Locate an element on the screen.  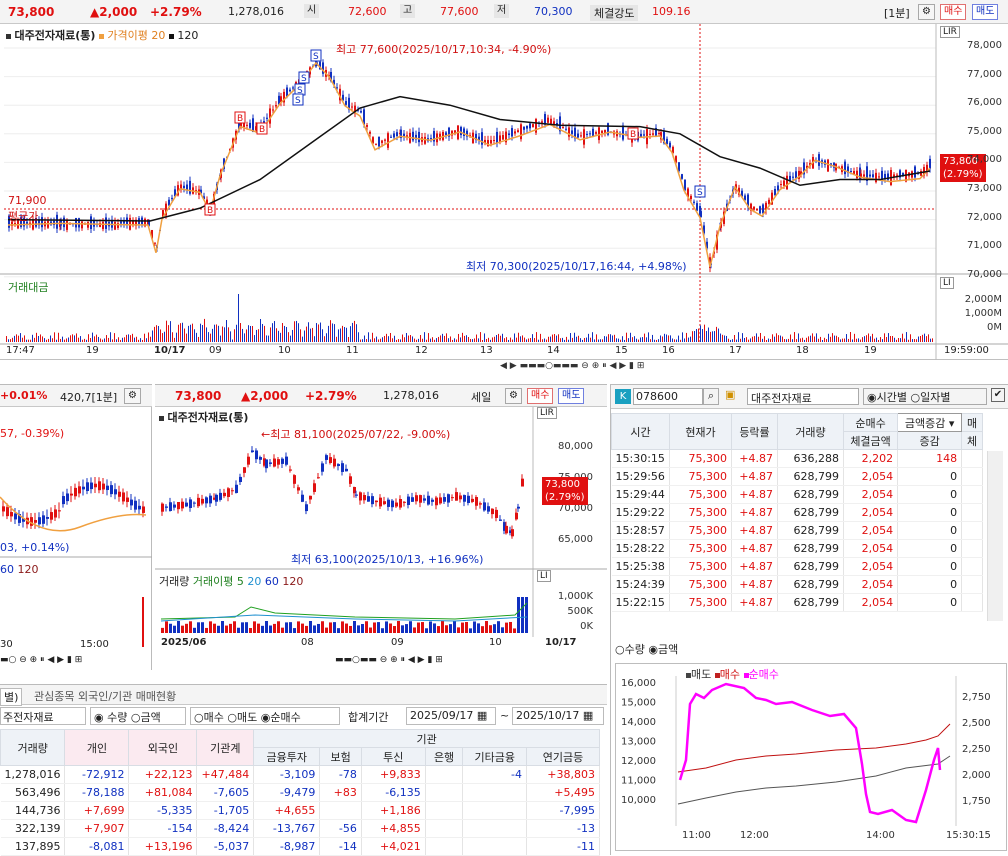
table-row: 15:29:44 75,300 +4.87 628,799 2,054 0 is located at coordinates (797, 494).